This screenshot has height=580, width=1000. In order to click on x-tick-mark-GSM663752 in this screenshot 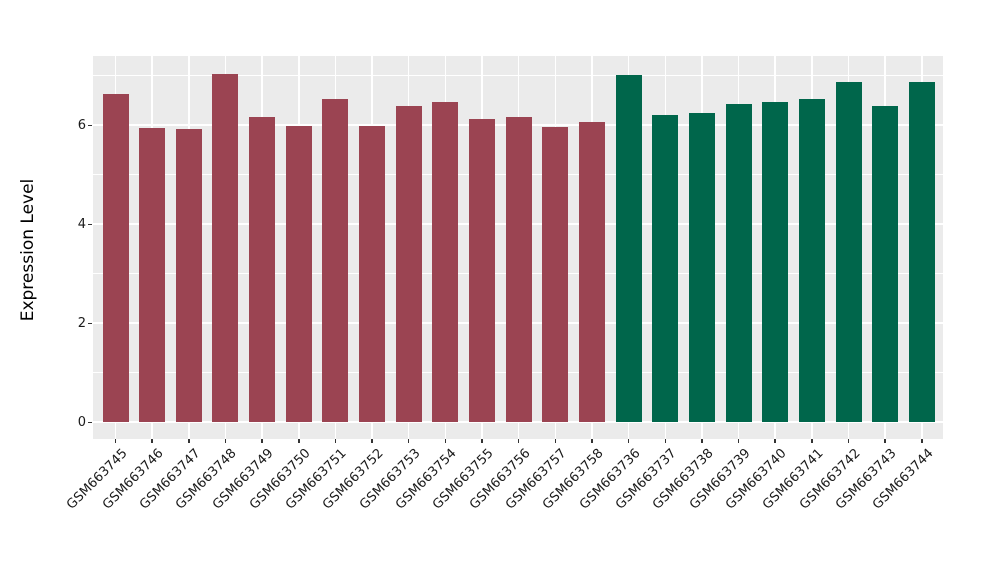, I will do `click(372, 441)`.